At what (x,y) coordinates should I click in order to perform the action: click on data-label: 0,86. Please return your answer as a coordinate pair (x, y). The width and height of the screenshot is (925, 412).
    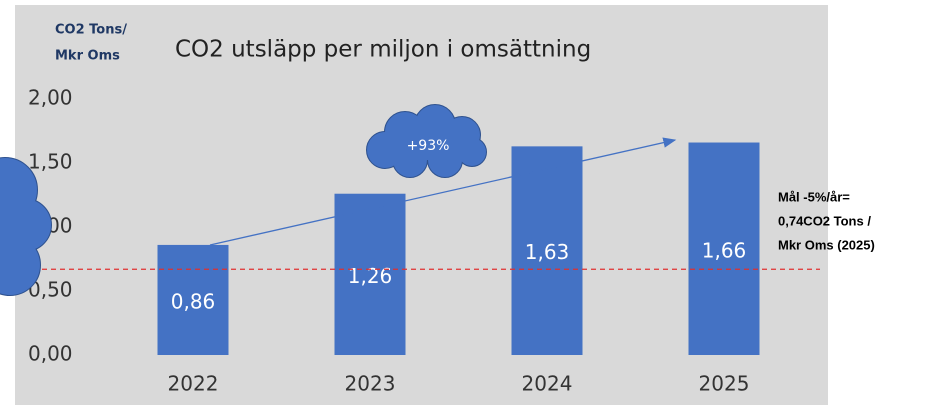
    Looking at the image, I should click on (193, 301).